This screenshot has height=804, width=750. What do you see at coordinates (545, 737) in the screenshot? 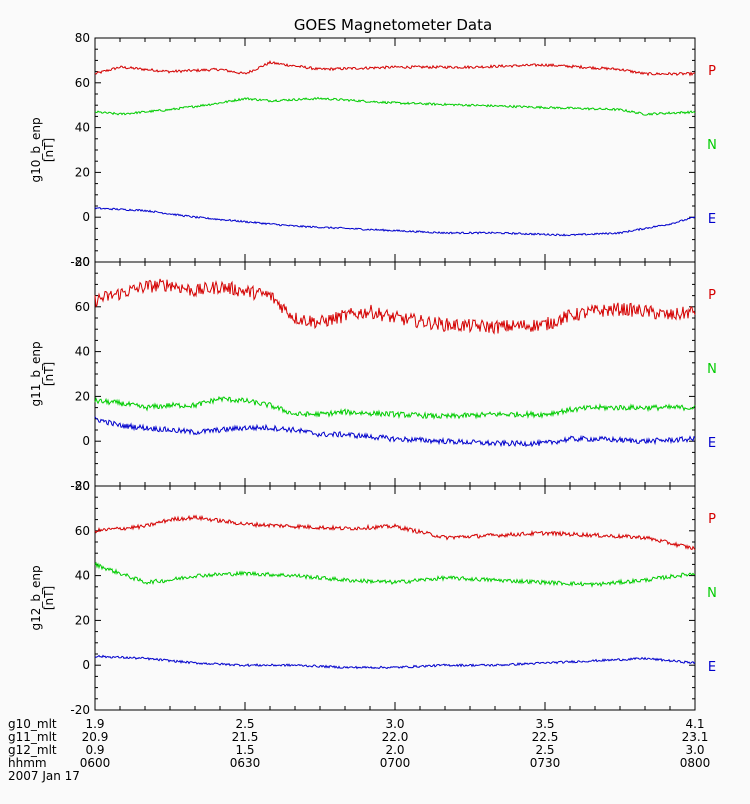
I see `footer-tick-label: 22.5` at bounding box center [545, 737].